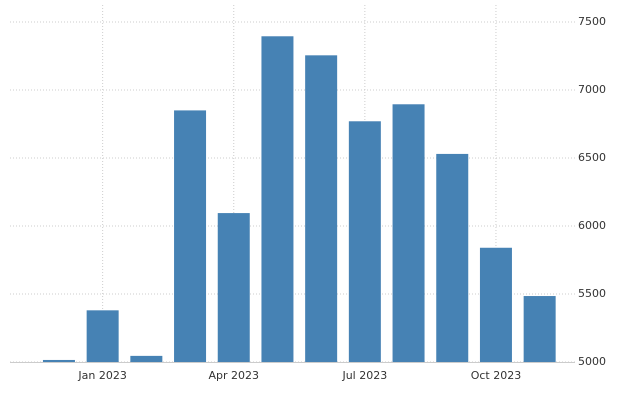 The image size is (640, 404). I want to click on x-tick-label: Oct 2023, so click(496, 375).